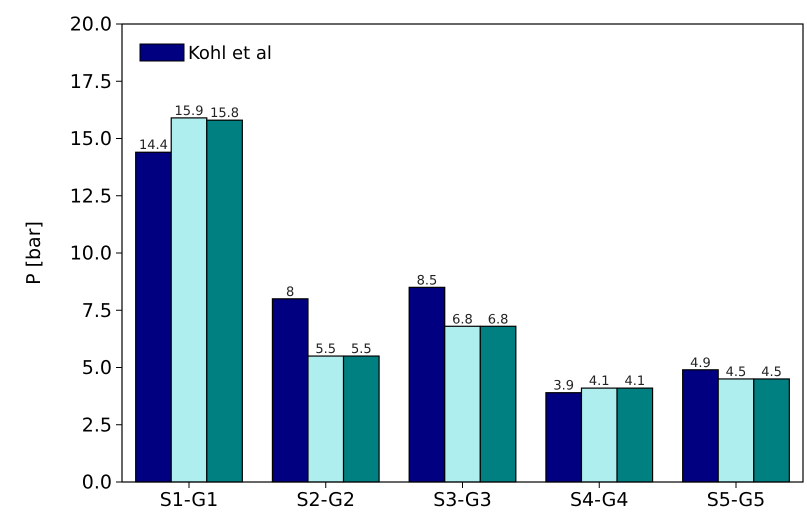 Image resolution: width=807 pixels, height=516 pixels. I want to click on y-axis-title: P [bar], so click(34, 253).